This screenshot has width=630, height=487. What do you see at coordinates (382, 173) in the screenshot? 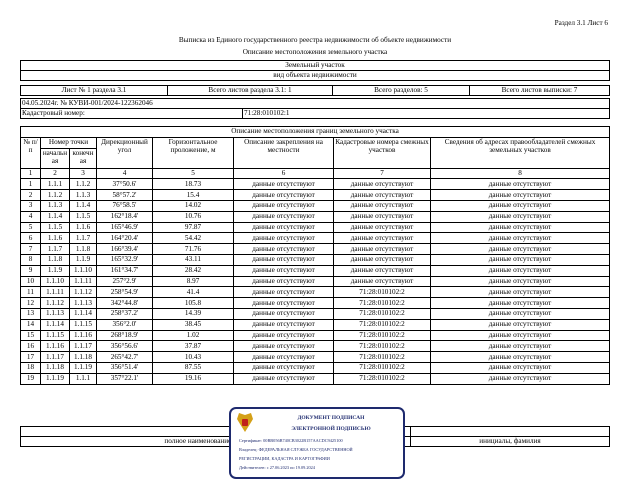
I see `column-number: 7` at bounding box center [382, 173].